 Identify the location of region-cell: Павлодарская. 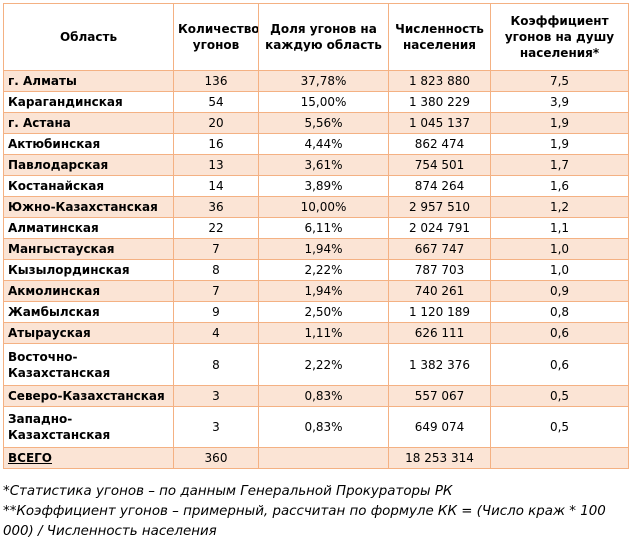
(88, 165).